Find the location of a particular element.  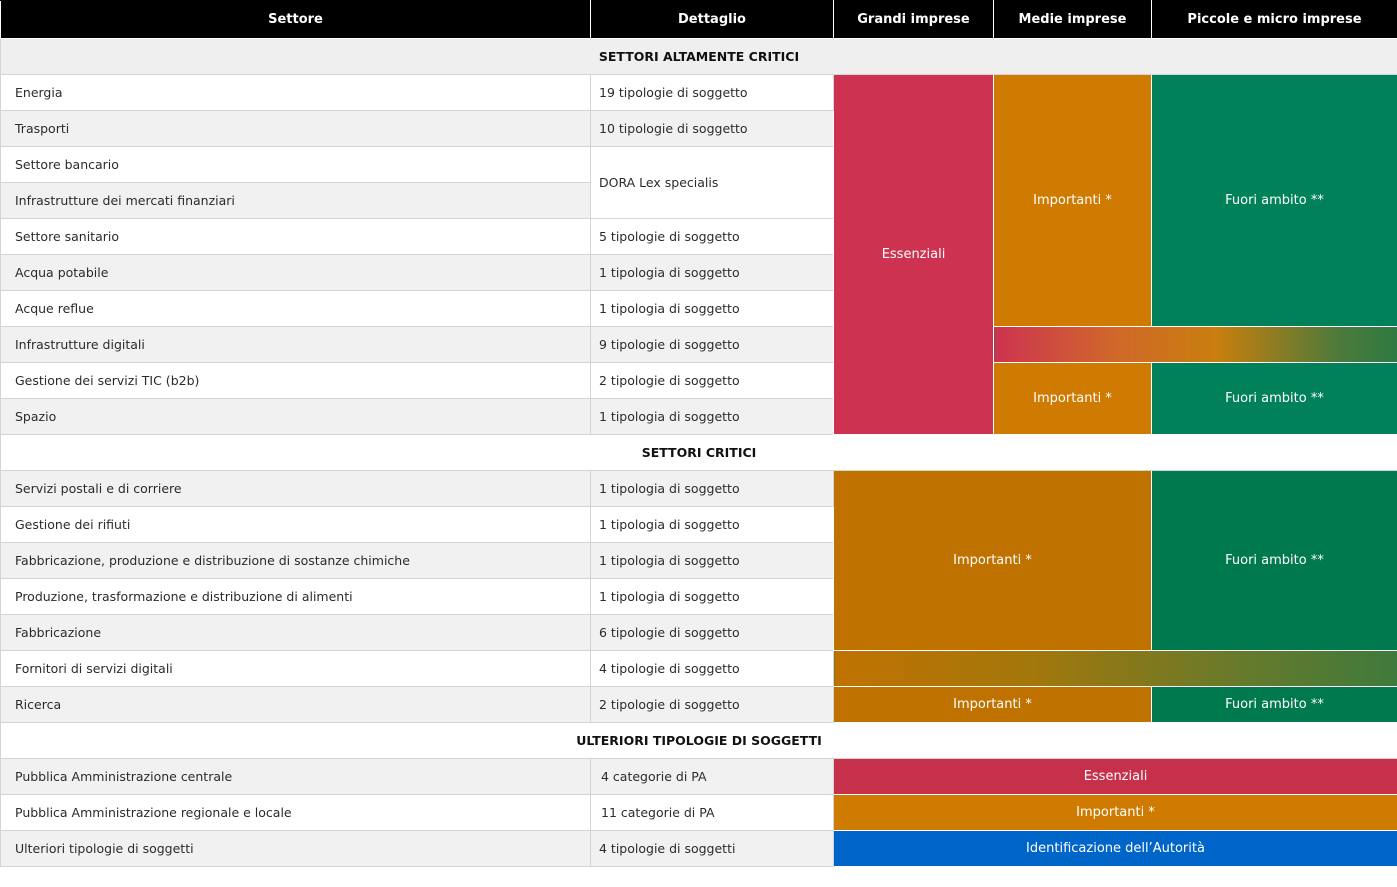

detail-cell: 19 tipologie di soggetto is located at coordinates (712, 92).